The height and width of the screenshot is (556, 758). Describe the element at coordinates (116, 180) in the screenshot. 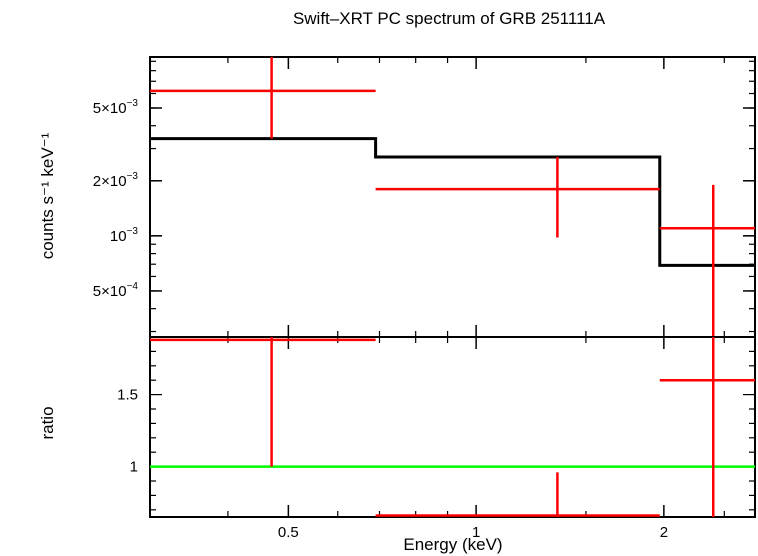

I see `y-tick-label: 2×10⁻³` at that location.